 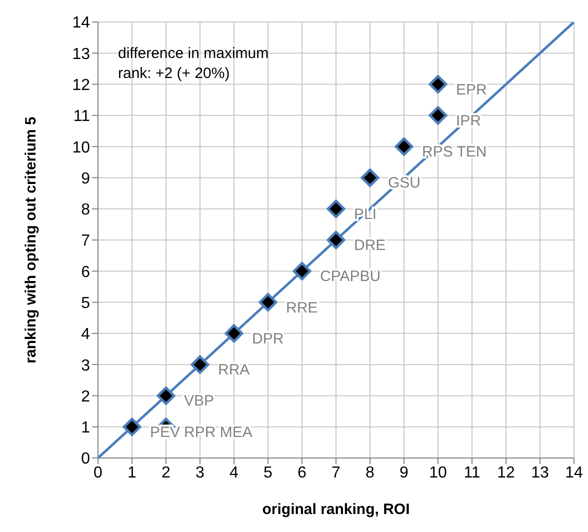 What do you see at coordinates (85, 210) in the screenshot?
I see `y-tick-label: 8` at bounding box center [85, 210].